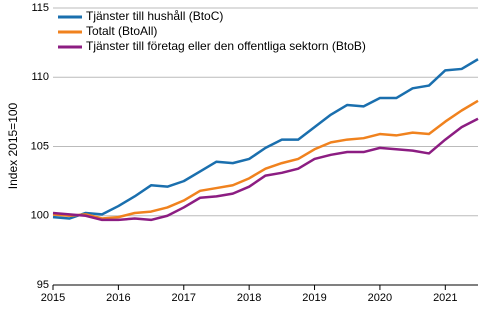 This screenshot has height=330, width=500. What do you see at coordinates (53, 298) in the screenshot?
I see `x-tick-label: 2015` at bounding box center [53, 298].